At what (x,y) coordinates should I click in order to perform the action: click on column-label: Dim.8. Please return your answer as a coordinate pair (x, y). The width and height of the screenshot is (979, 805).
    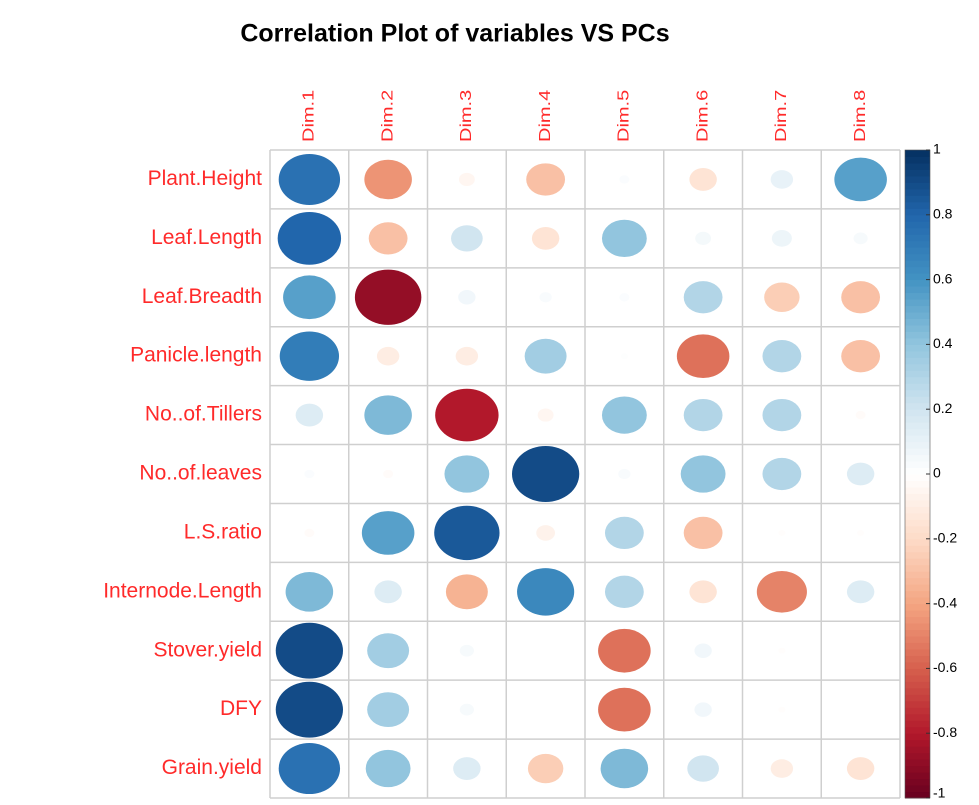
    Looking at the image, I should click on (860, 116).